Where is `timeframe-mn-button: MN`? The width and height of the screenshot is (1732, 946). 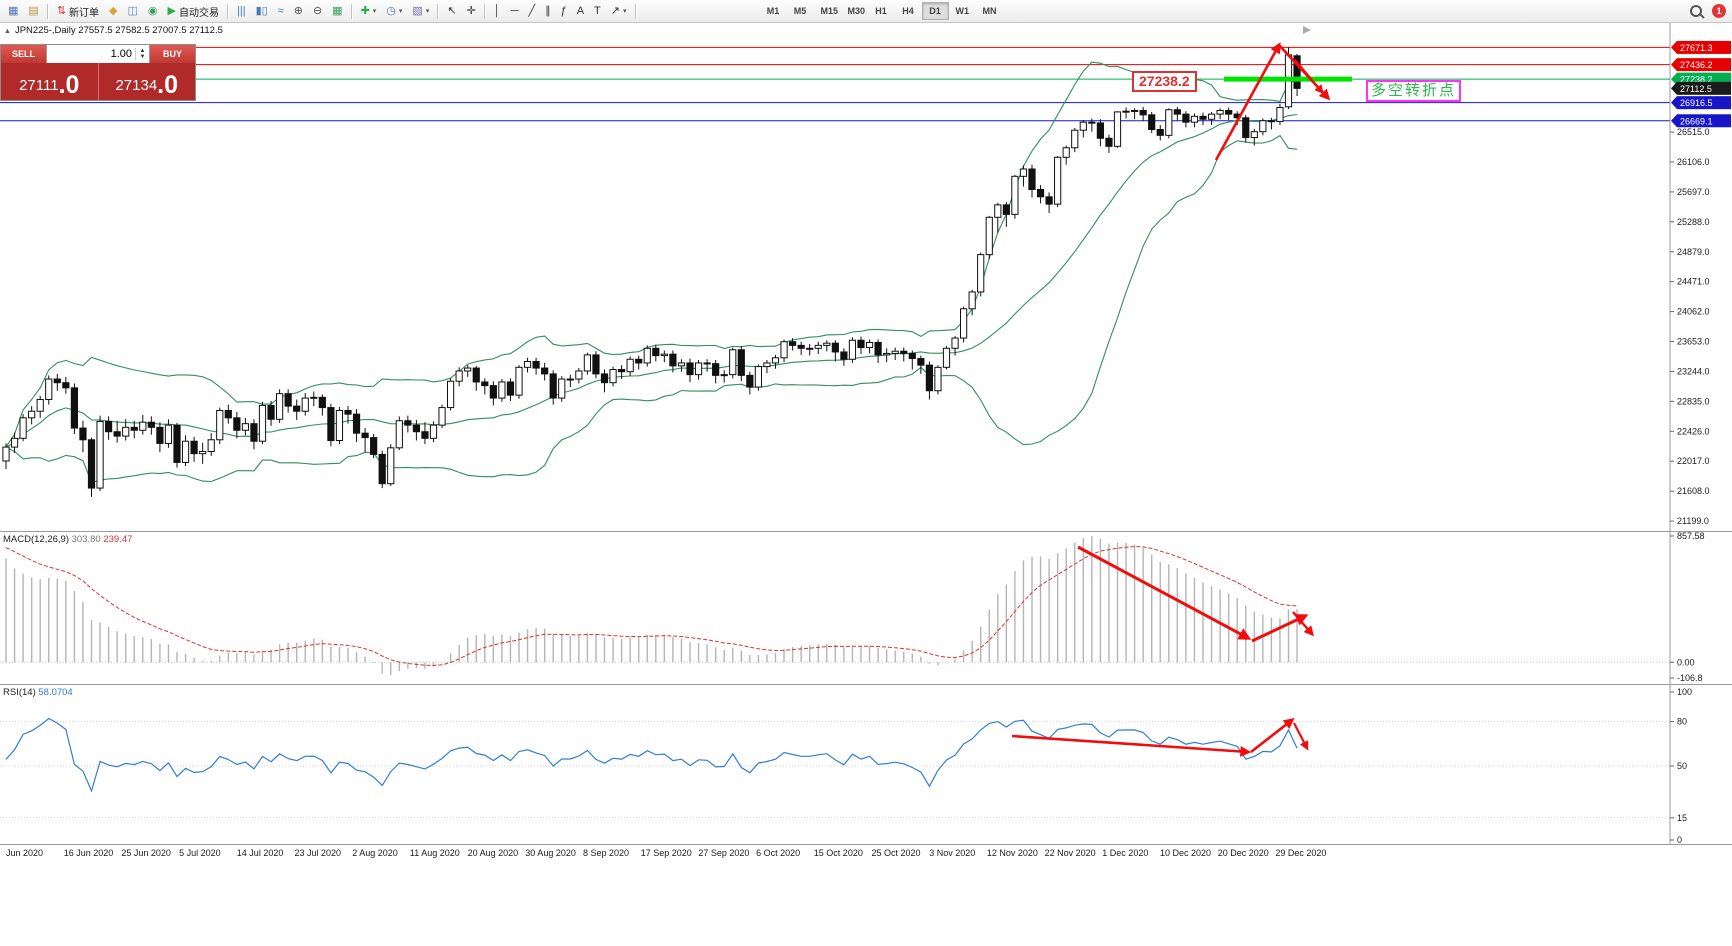 timeframe-mn-button: MN is located at coordinates (989, 11).